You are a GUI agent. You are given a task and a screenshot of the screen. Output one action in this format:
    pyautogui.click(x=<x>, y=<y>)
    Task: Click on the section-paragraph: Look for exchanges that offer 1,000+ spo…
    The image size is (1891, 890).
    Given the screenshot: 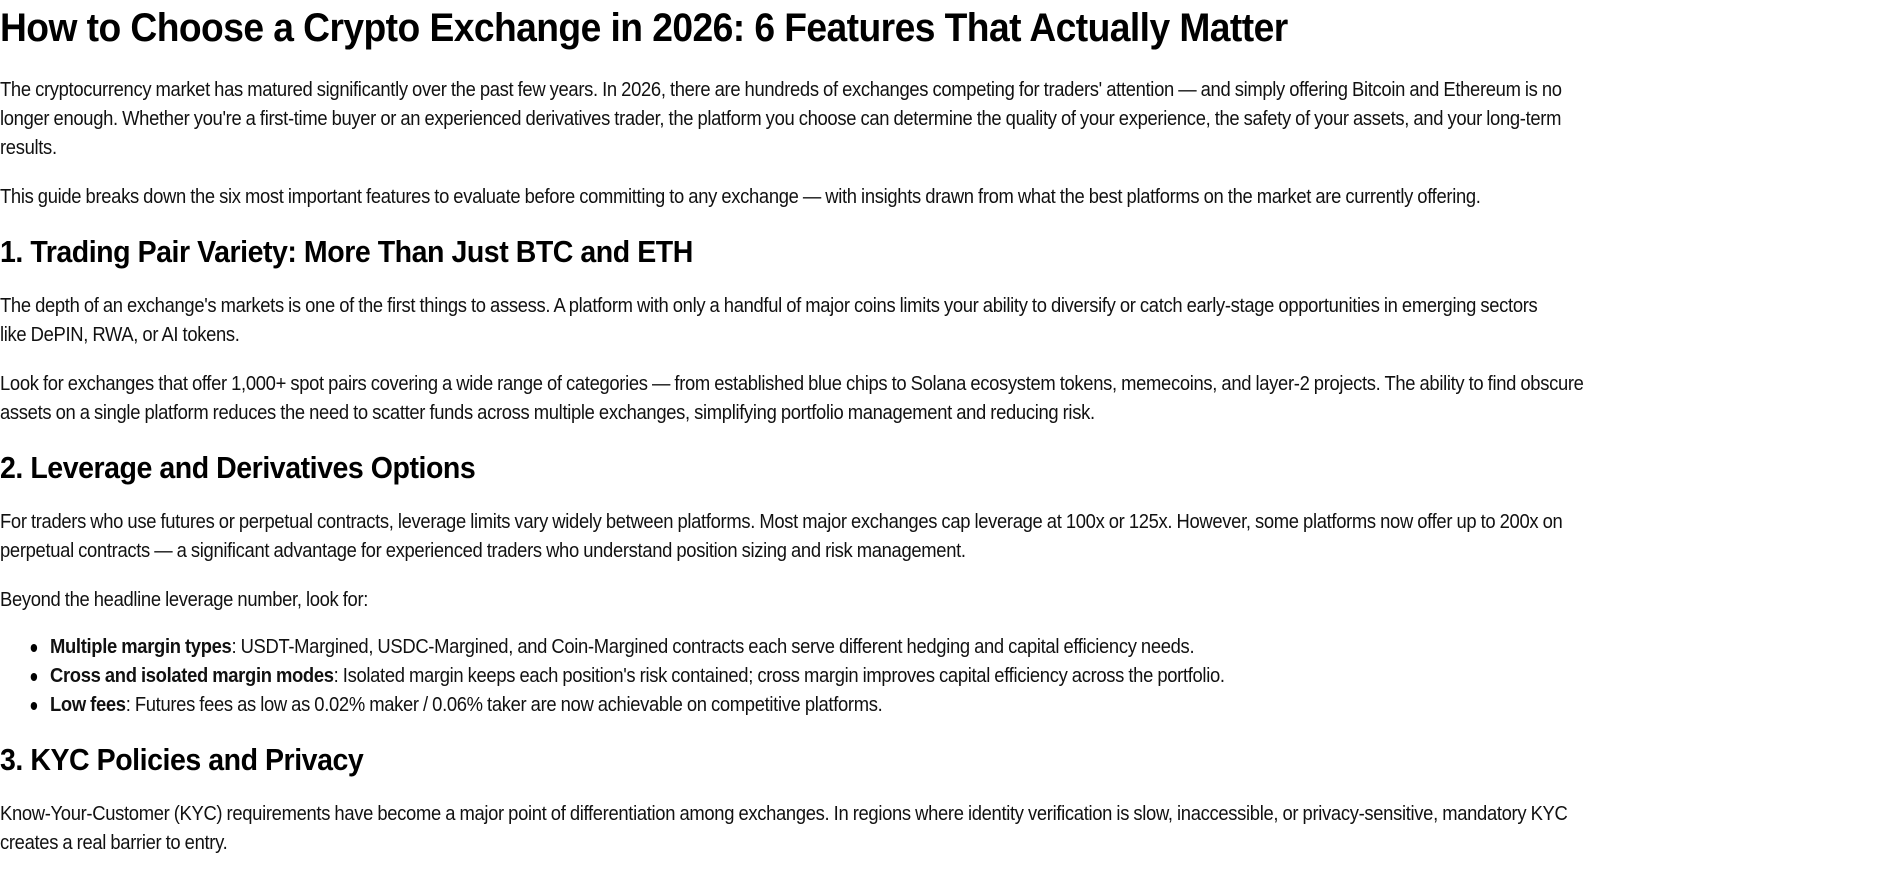 What is the action you would take?
    pyautogui.click(x=943, y=399)
    